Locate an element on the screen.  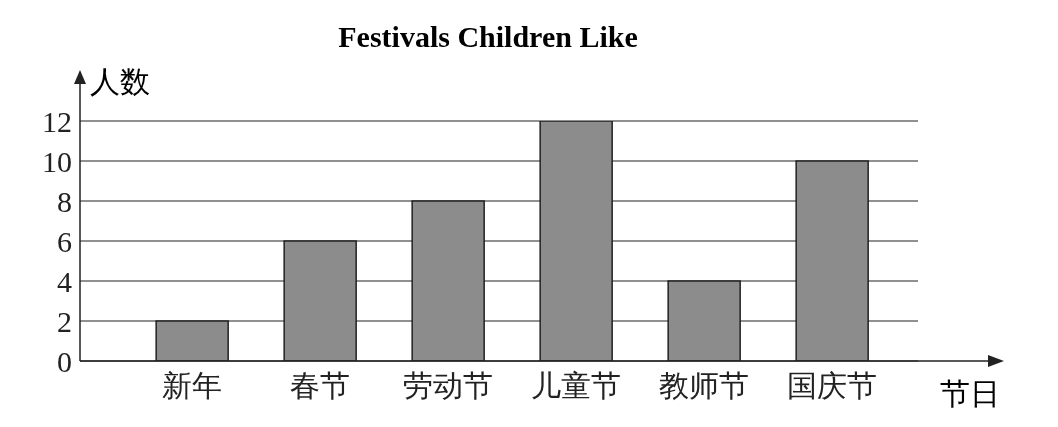
x-tick-label: 新年 is located at coordinates (192, 386).